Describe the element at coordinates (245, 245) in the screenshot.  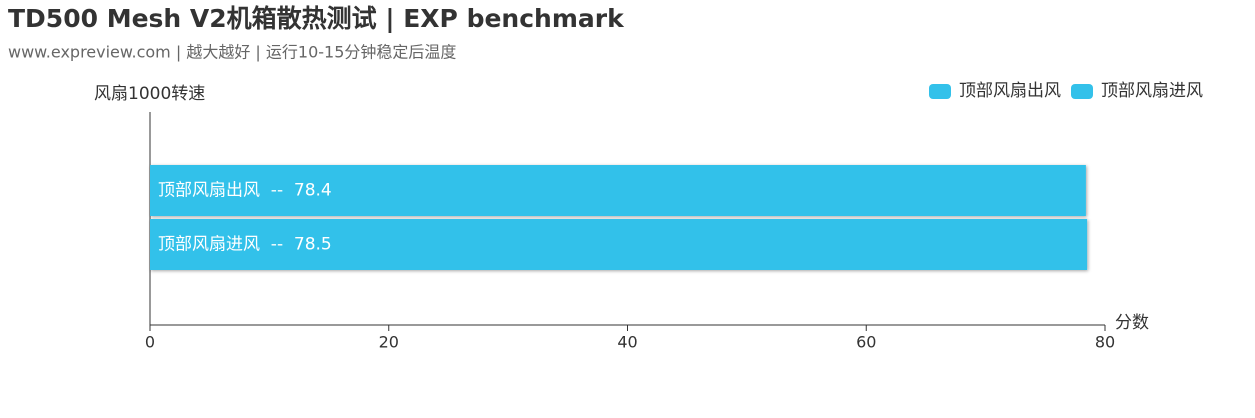
I see `data-label: 顶部风扇进风 -- 78.5` at that location.